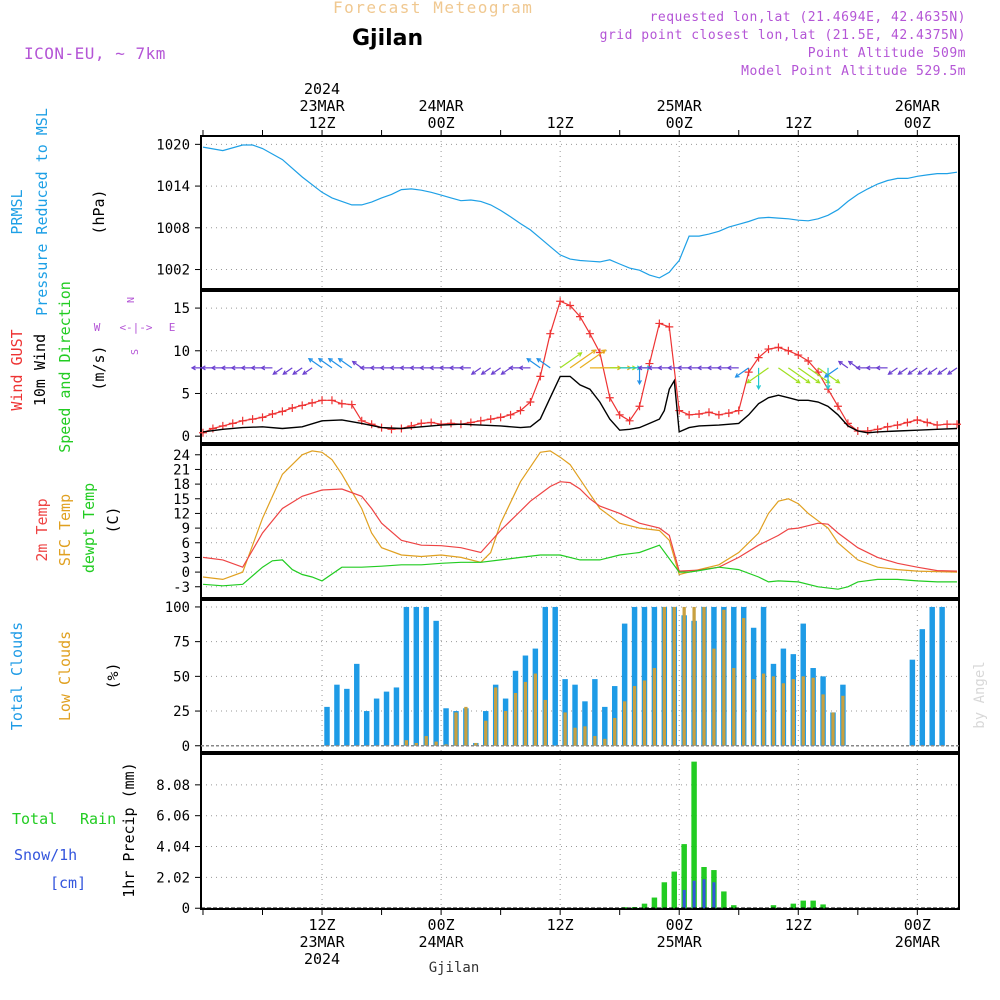 Image resolution: width=1000 pixels, height=1000 pixels. I want to click on temp-ytick-label: 12, so click(181, 514).